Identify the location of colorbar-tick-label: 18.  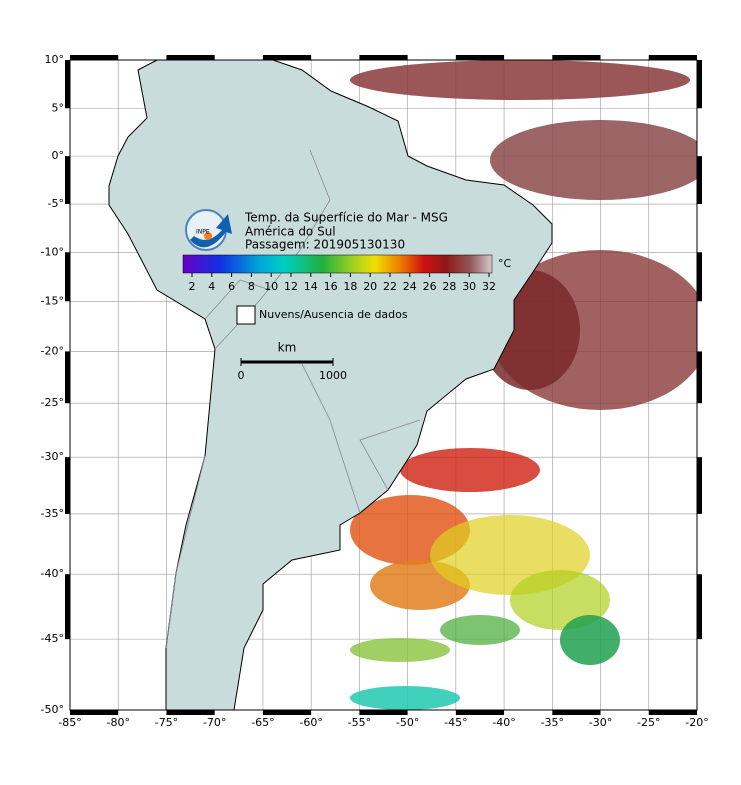
(350, 286).